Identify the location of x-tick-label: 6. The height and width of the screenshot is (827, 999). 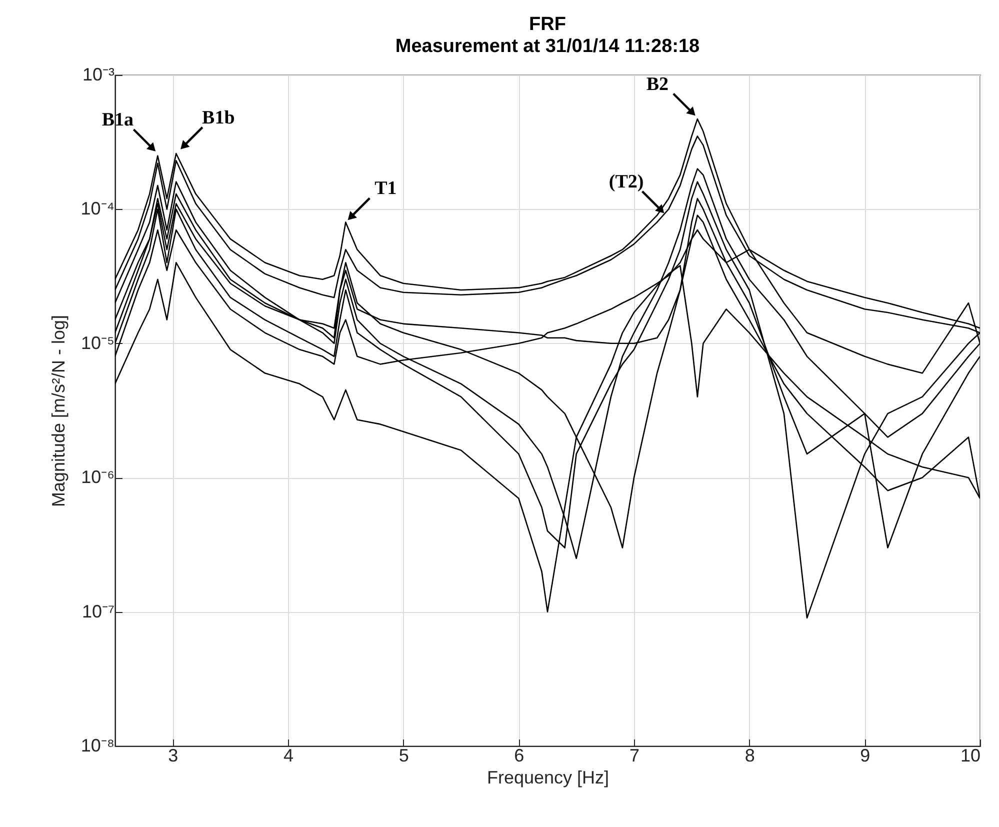
(519, 756).